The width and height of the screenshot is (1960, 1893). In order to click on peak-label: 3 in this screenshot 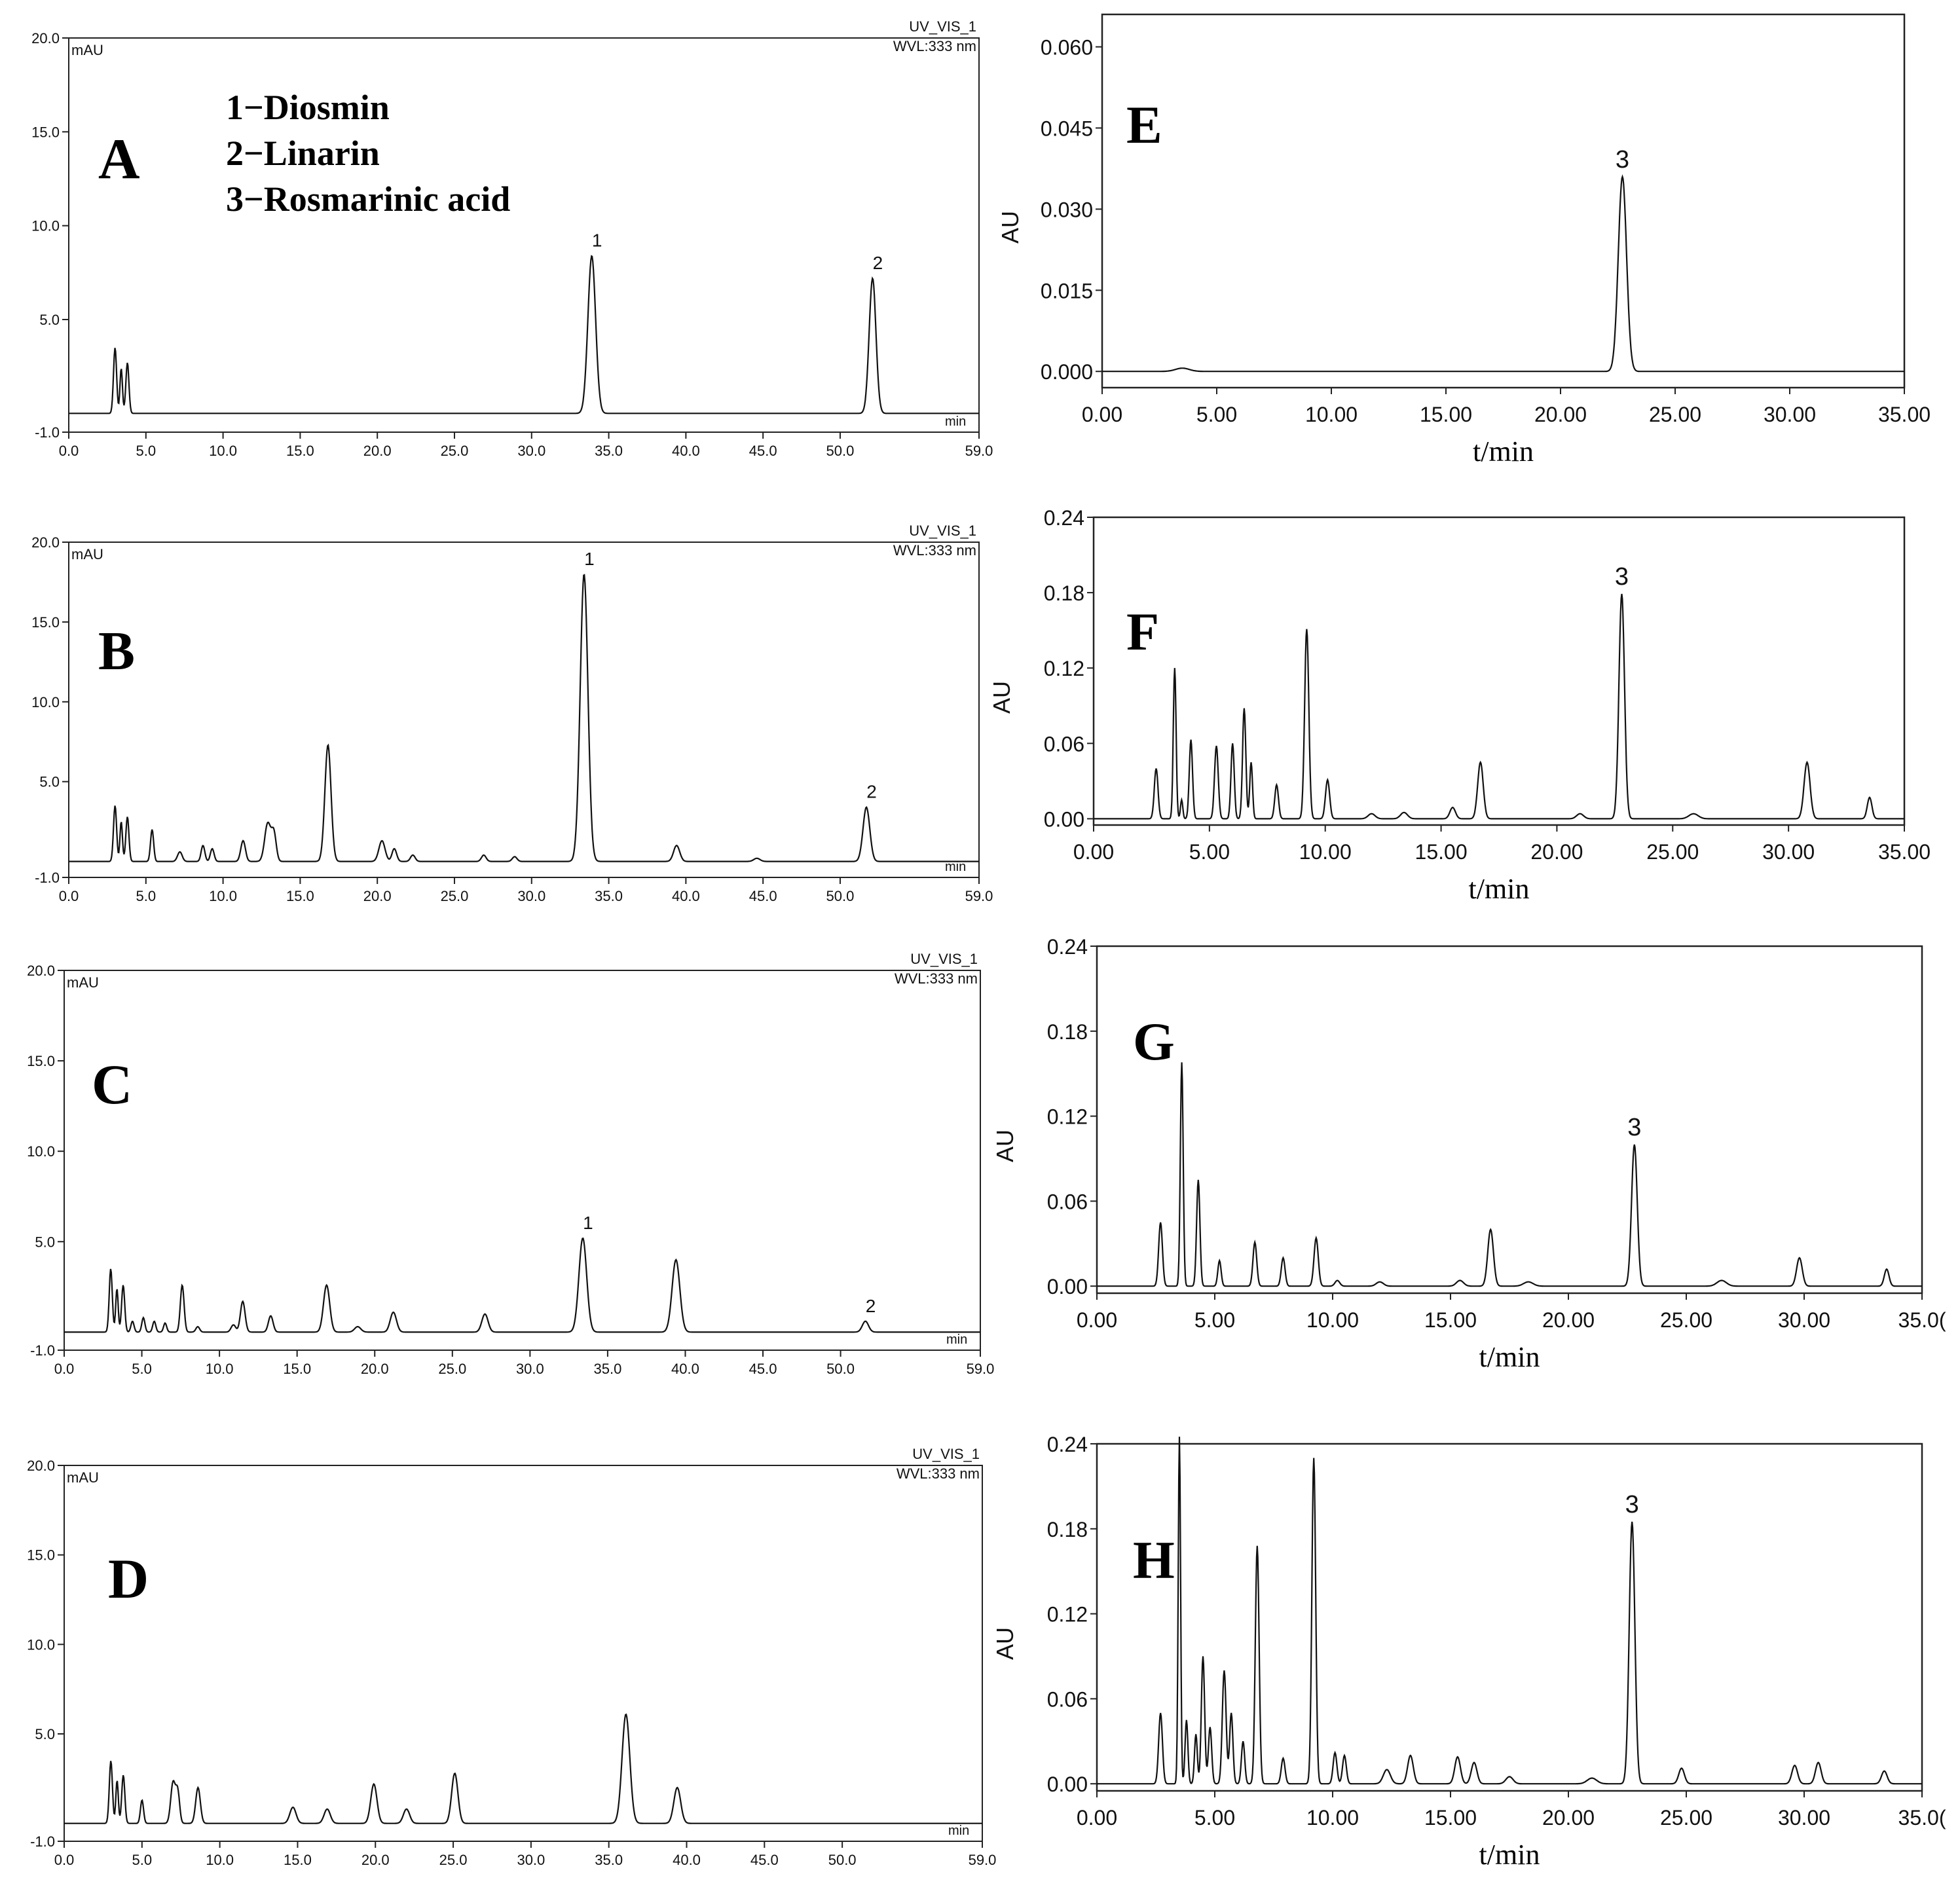, I will do `click(1634, 1127)`.